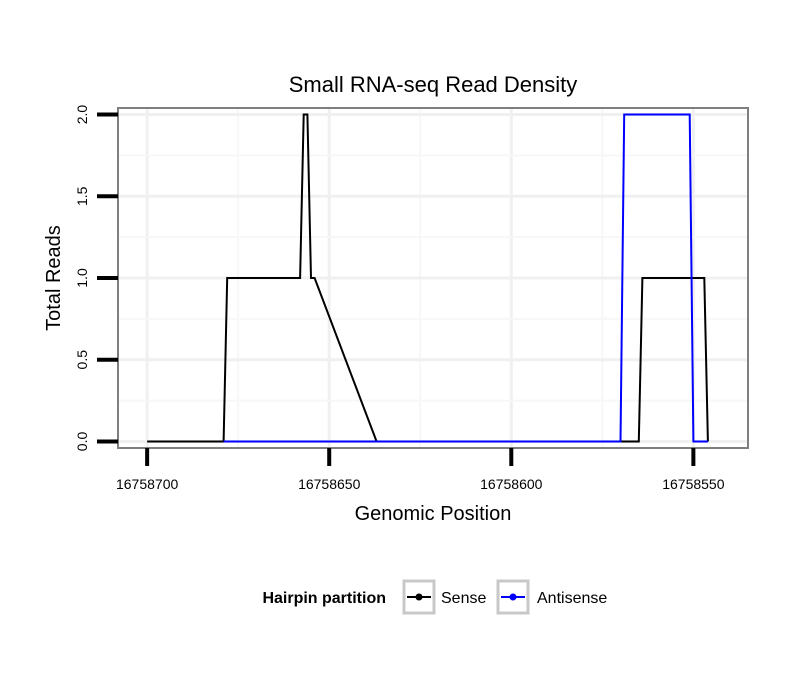  I want to click on legend-title: Hairpin partition, so click(324, 598).